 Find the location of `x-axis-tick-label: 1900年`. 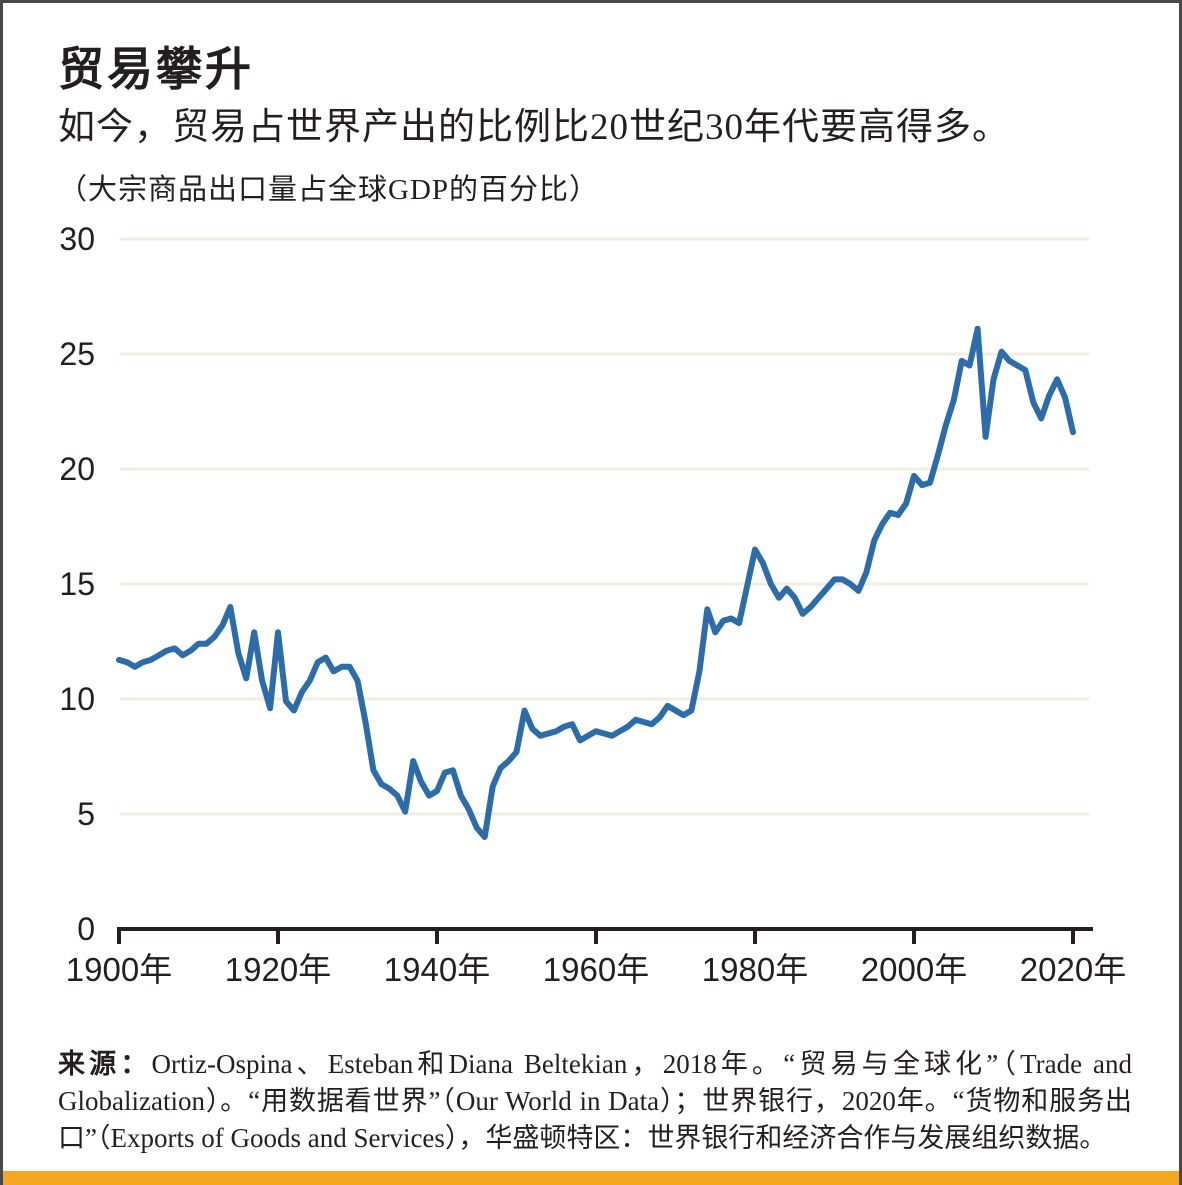

x-axis-tick-label: 1900年 is located at coordinates (119, 969).